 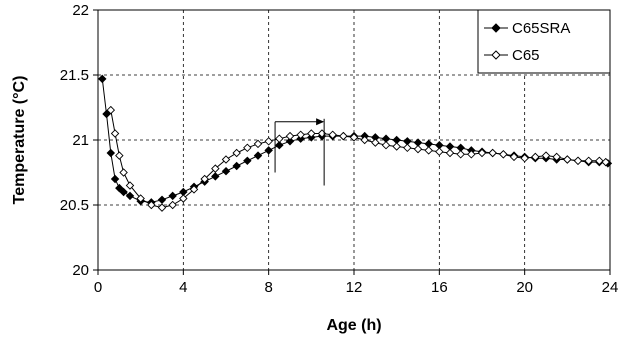 What do you see at coordinates (524, 287) in the screenshot?
I see `x-tick-label: 20` at bounding box center [524, 287].